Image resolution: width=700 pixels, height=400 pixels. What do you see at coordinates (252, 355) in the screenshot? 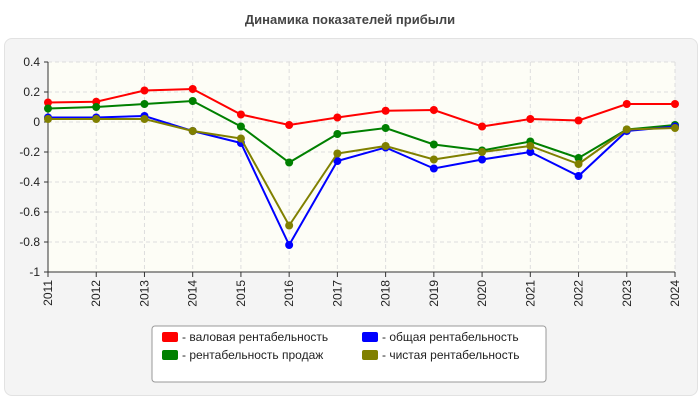
I see `legend-label: - рентабельность продаж` at bounding box center [252, 355].